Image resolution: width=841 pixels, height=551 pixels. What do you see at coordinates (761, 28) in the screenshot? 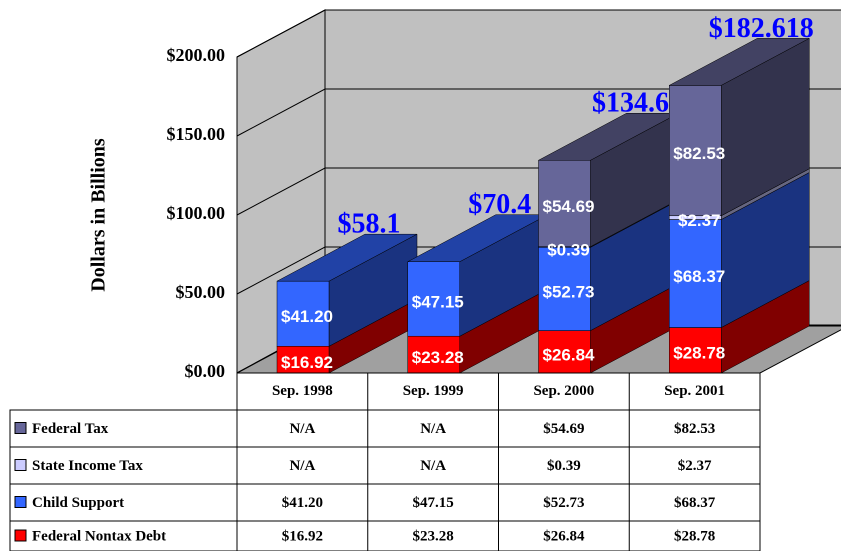
I see `total-annotation: $182.618` at bounding box center [761, 28].